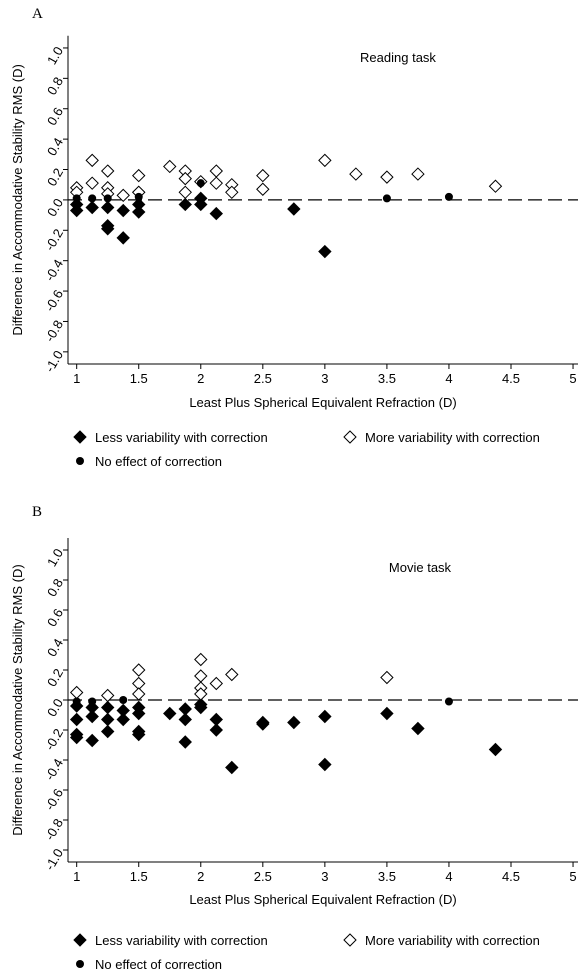 This screenshot has height=978, width=582. I want to click on y-tick-label: -0.6, so click(54, 300).